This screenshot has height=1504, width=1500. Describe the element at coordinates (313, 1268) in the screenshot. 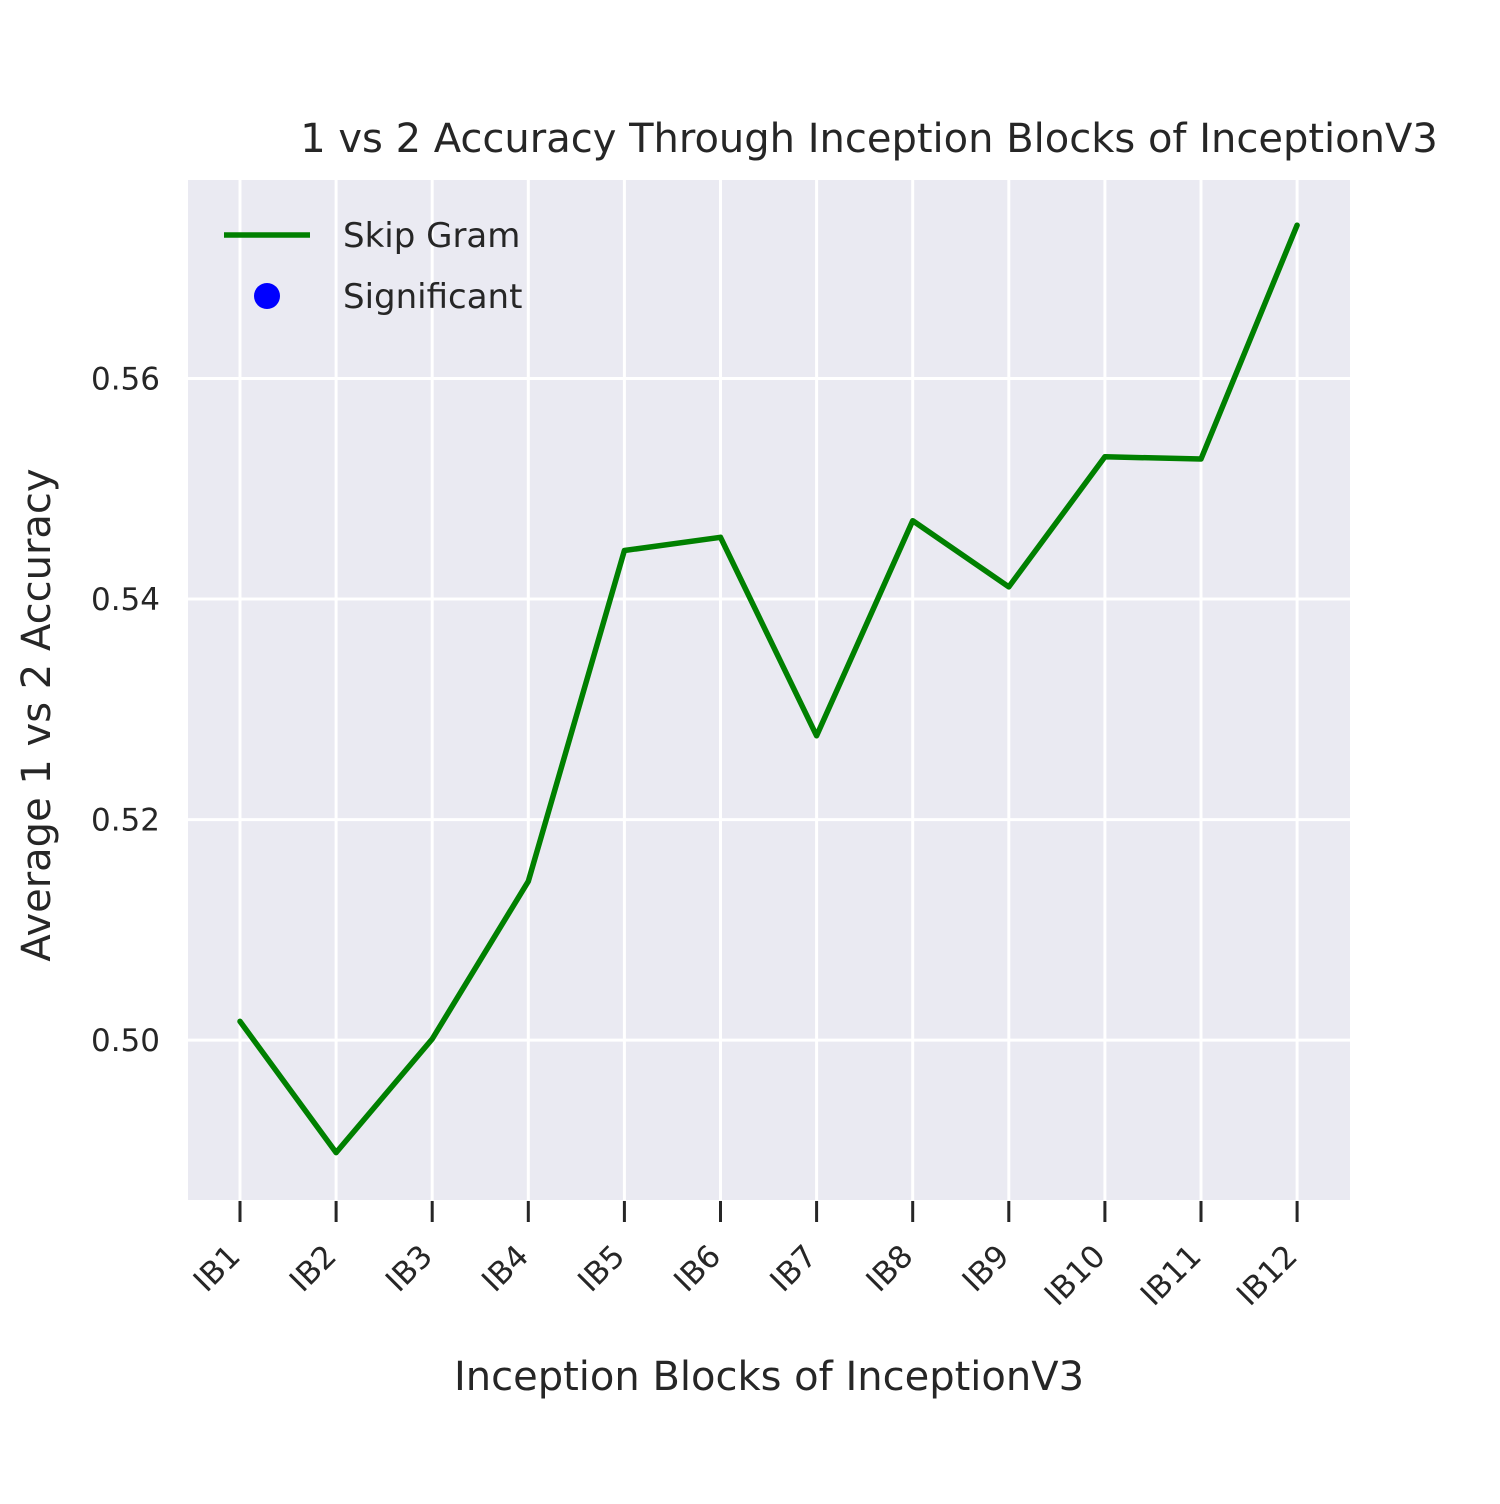

I see `x-tick-label: IB2` at that location.